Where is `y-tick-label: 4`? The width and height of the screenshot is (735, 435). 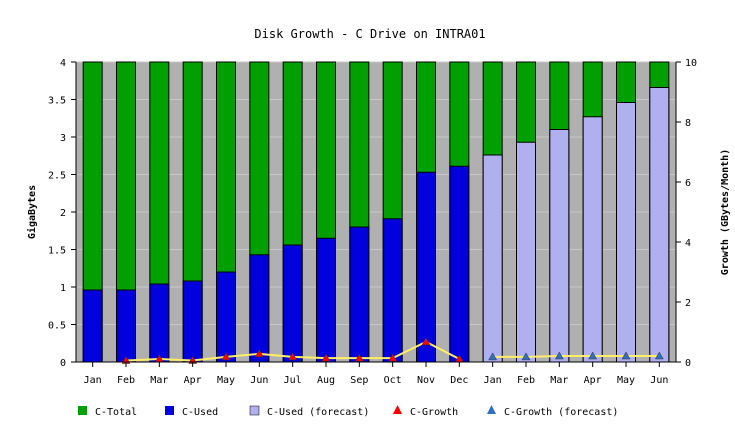
y-tick-label: 4 is located at coordinates (63, 63).